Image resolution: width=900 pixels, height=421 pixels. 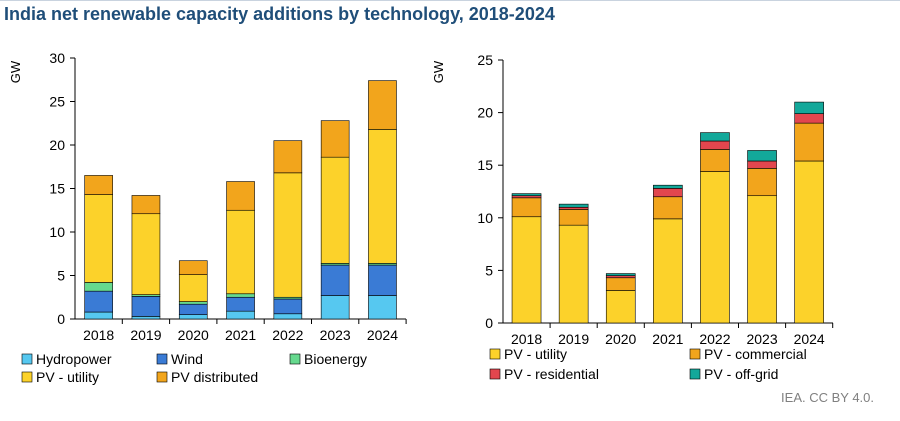 I want to click on bar-wind-2019, so click(x=146, y=306).